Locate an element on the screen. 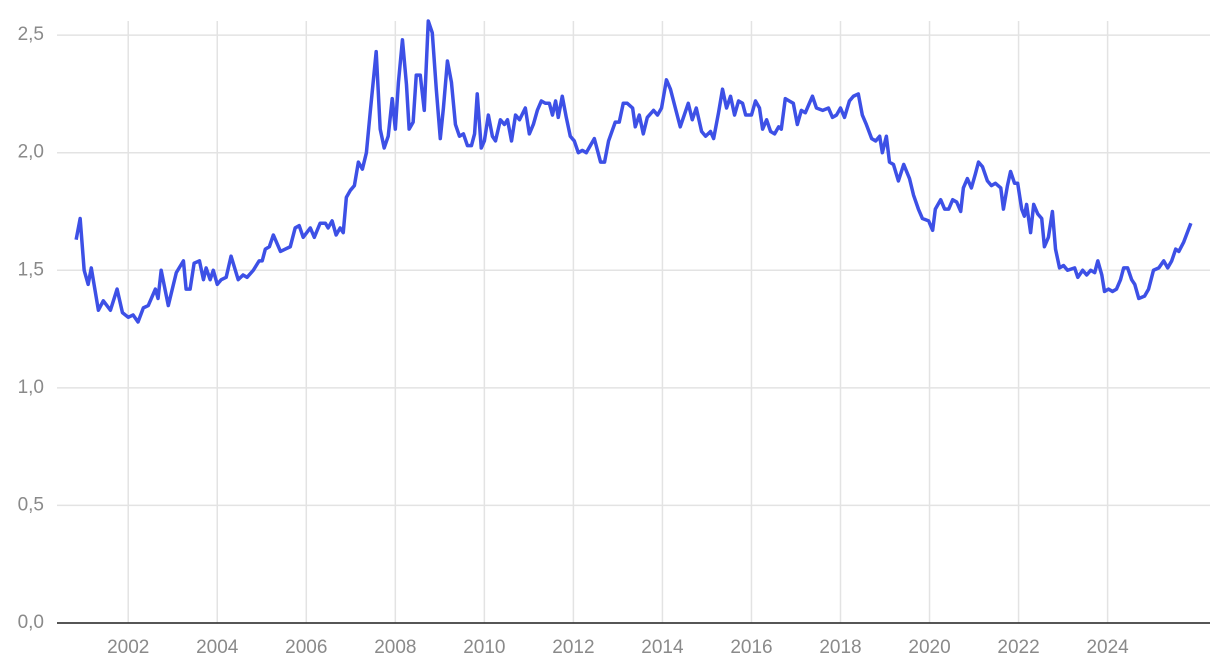 Image resolution: width=1220 pixels, height=668 pixels. y-tick-label: 2,5 is located at coordinates (31, 34).